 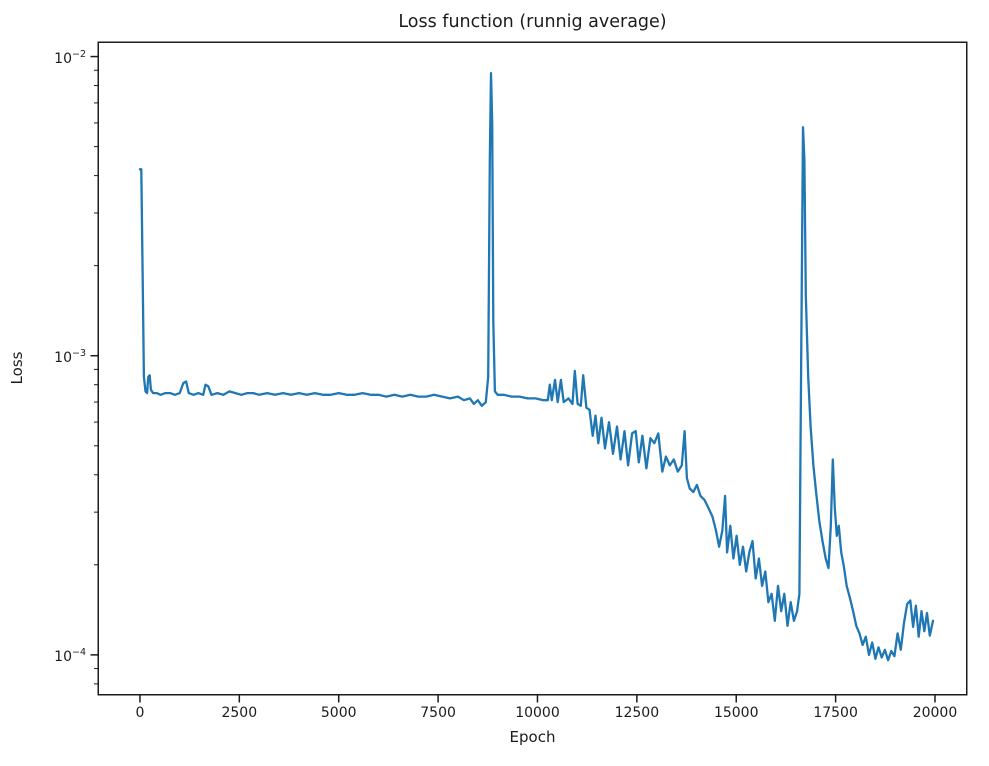 I want to click on y-tick-label: 10⁻², so click(x=70, y=57).